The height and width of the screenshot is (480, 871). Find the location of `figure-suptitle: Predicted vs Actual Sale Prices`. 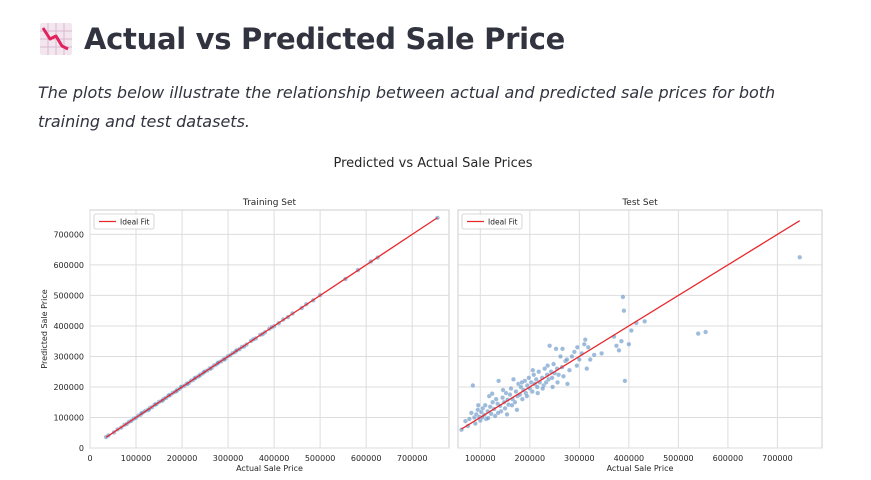

figure-suptitle: Predicted vs Actual Sale Prices is located at coordinates (432, 163).